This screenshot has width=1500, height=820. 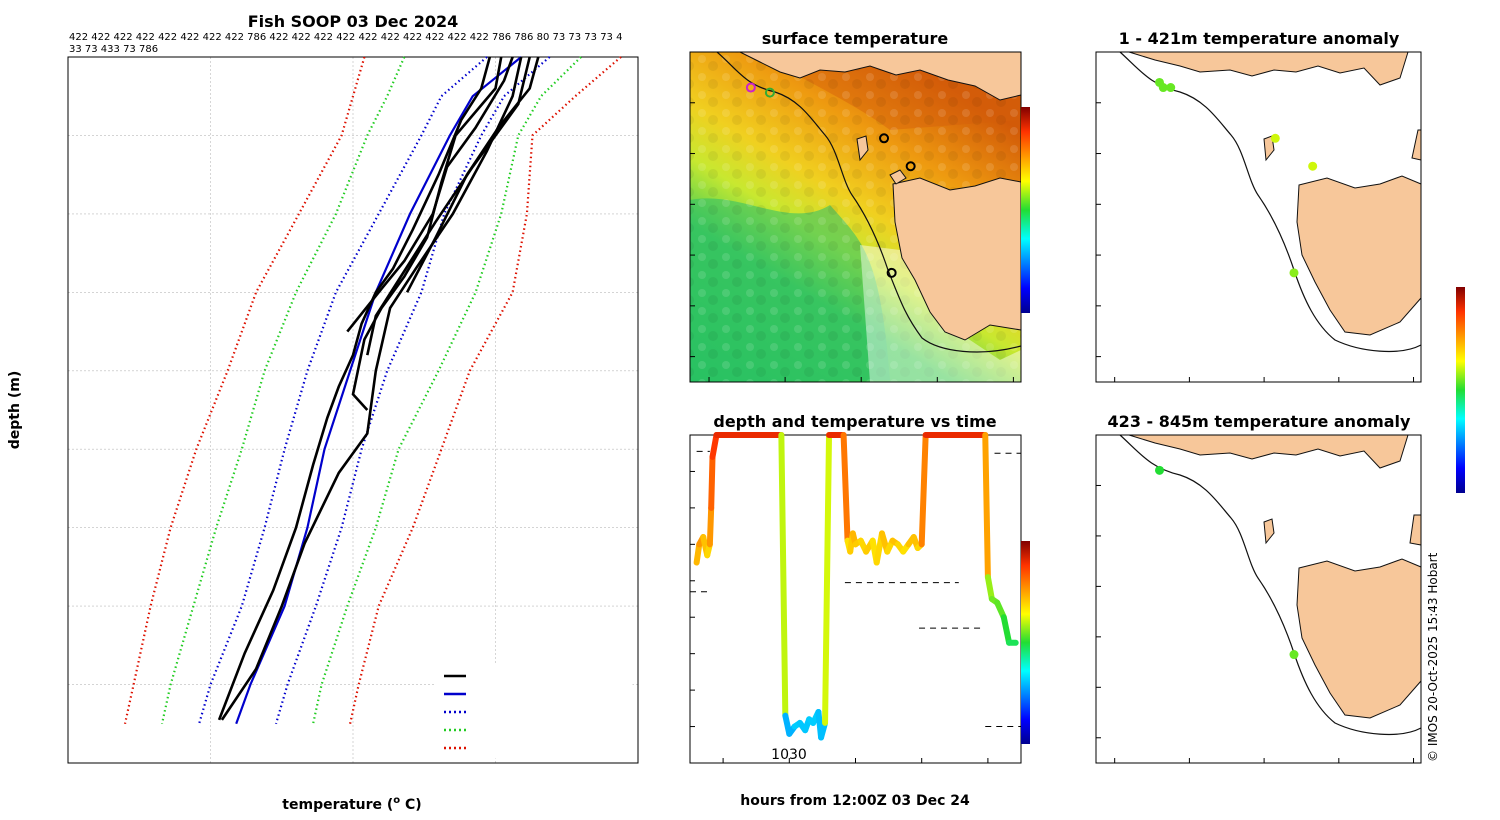 I want to click on depth-time-title: depth and temperature vs time, so click(x=854, y=421).